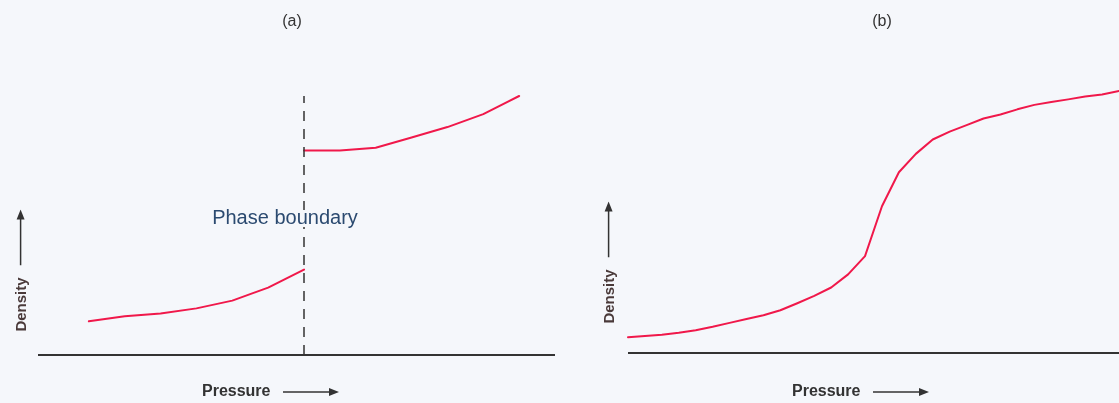 Image resolution: width=1119 pixels, height=403 pixels. Describe the element at coordinates (285, 217) in the screenshot. I see `text: Phase boundary` at that location.